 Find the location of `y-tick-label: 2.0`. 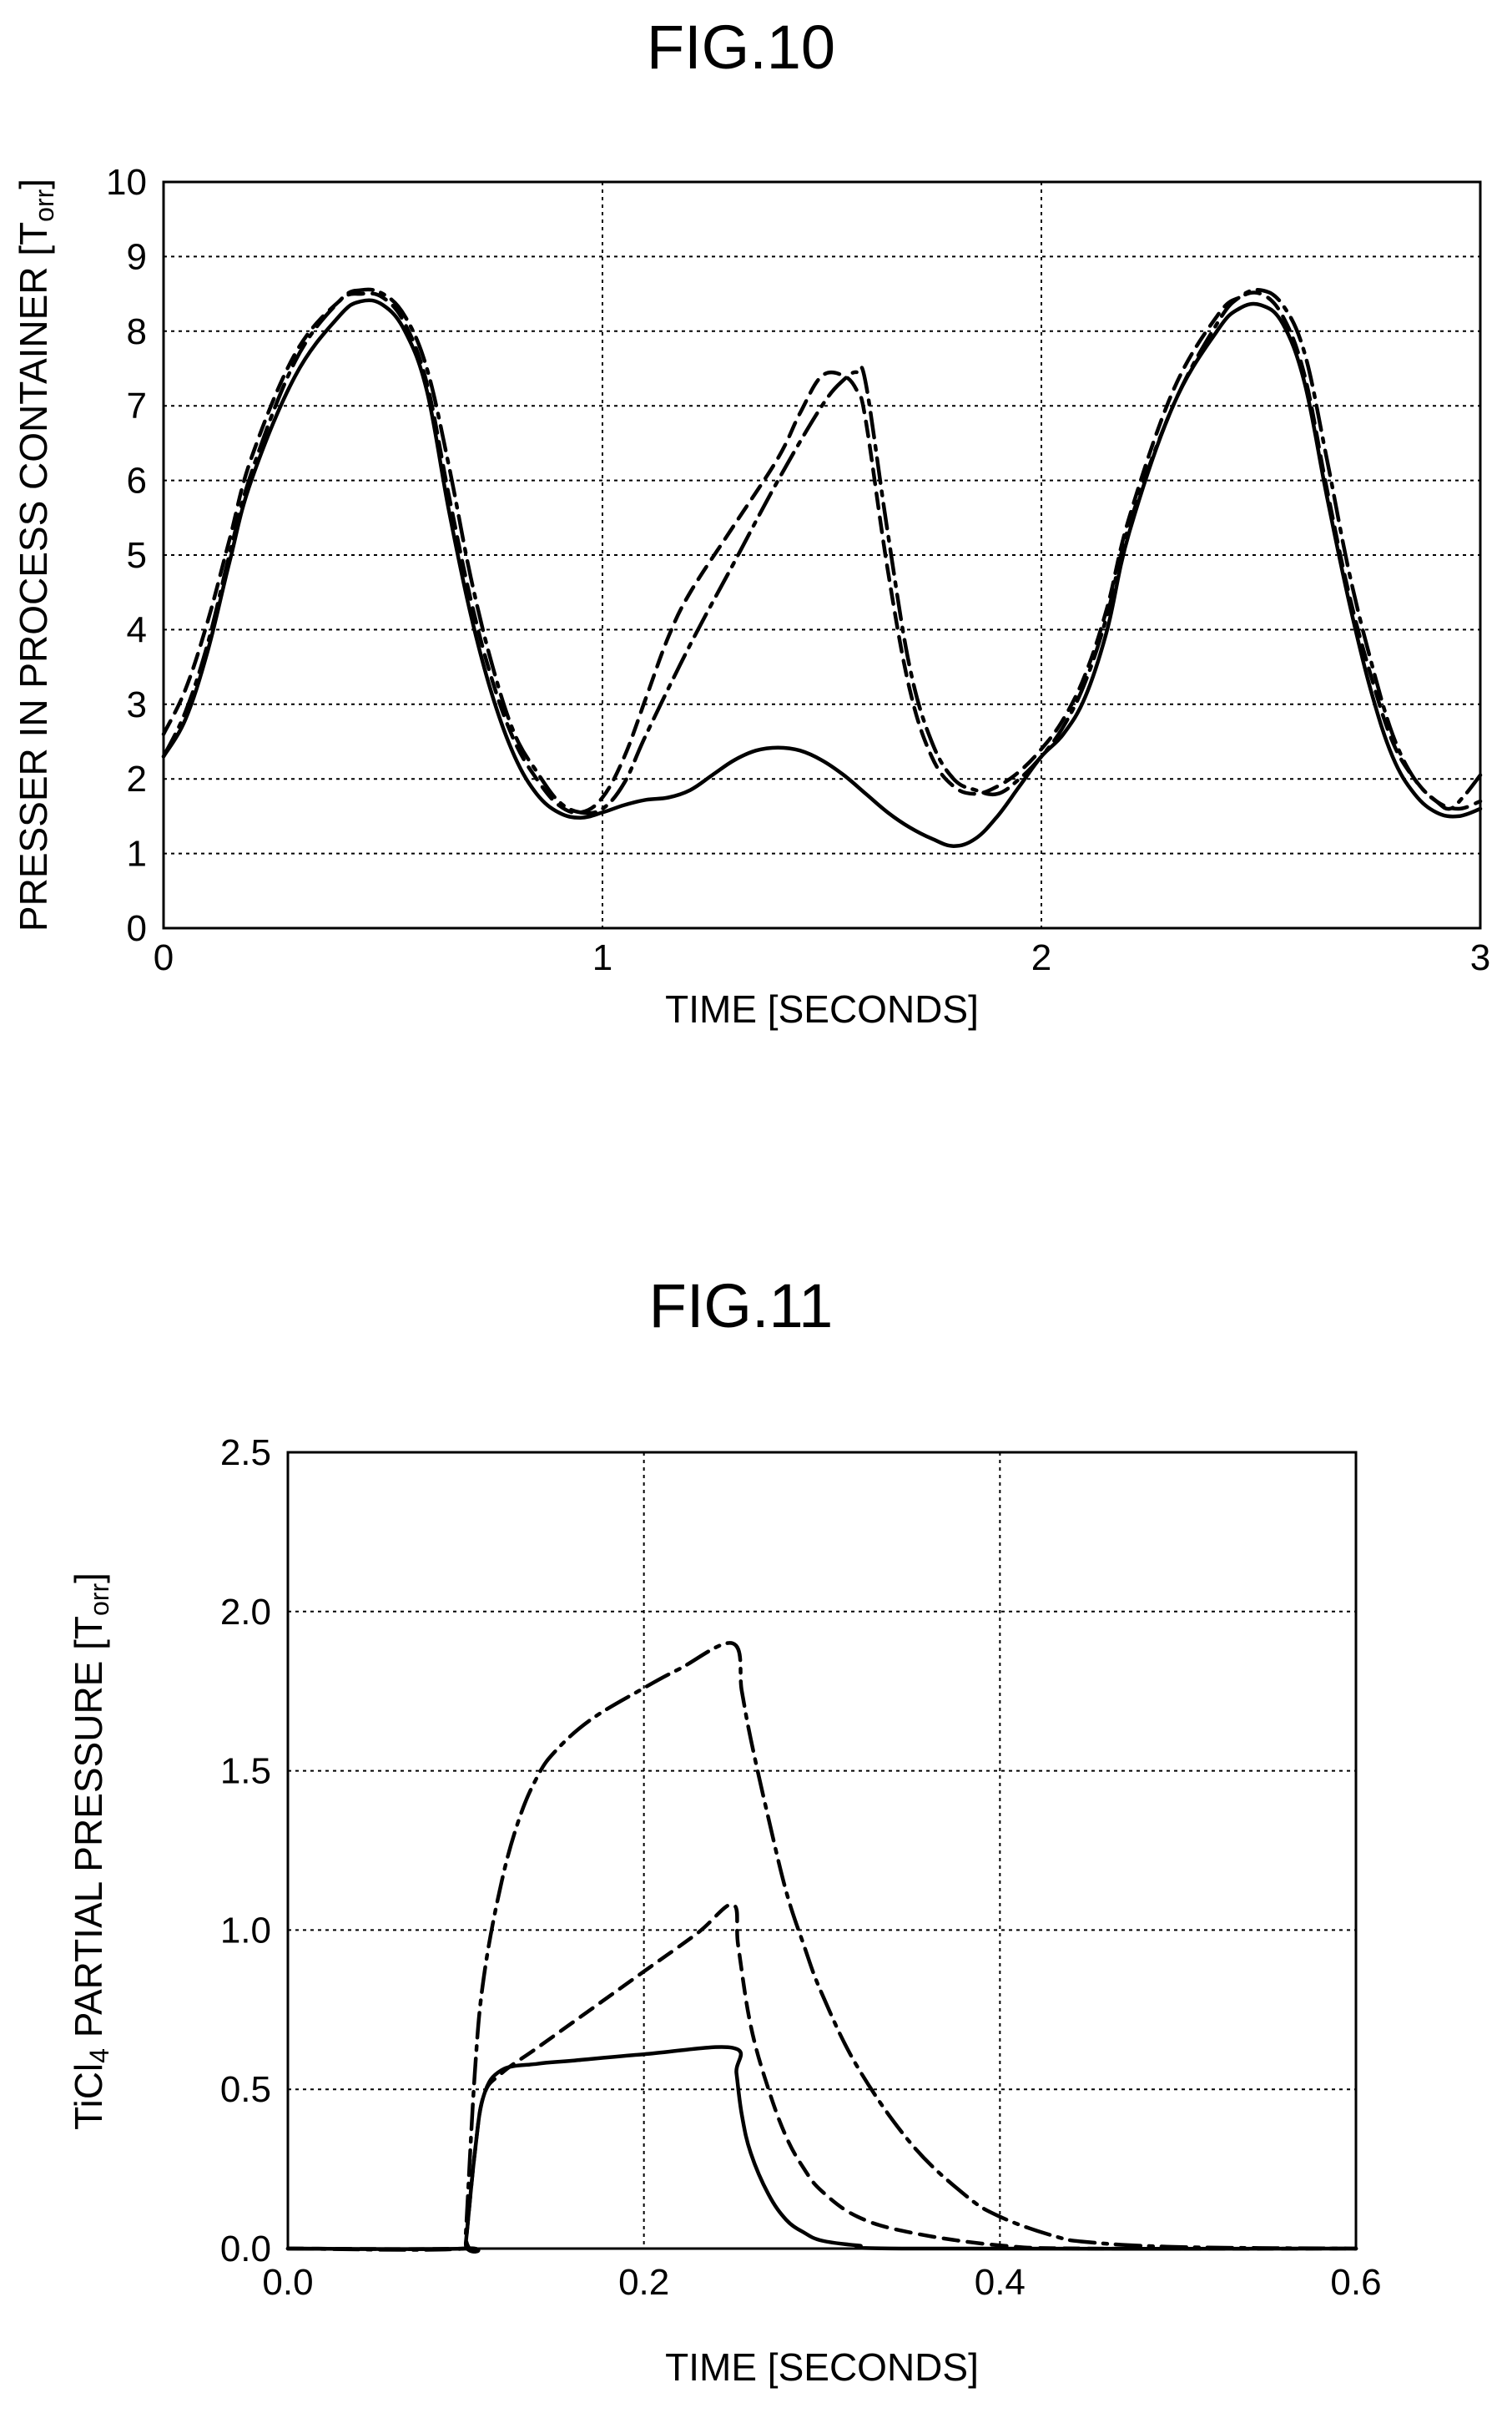

y-tick-label: 2.0 is located at coordinates (246, 1612).